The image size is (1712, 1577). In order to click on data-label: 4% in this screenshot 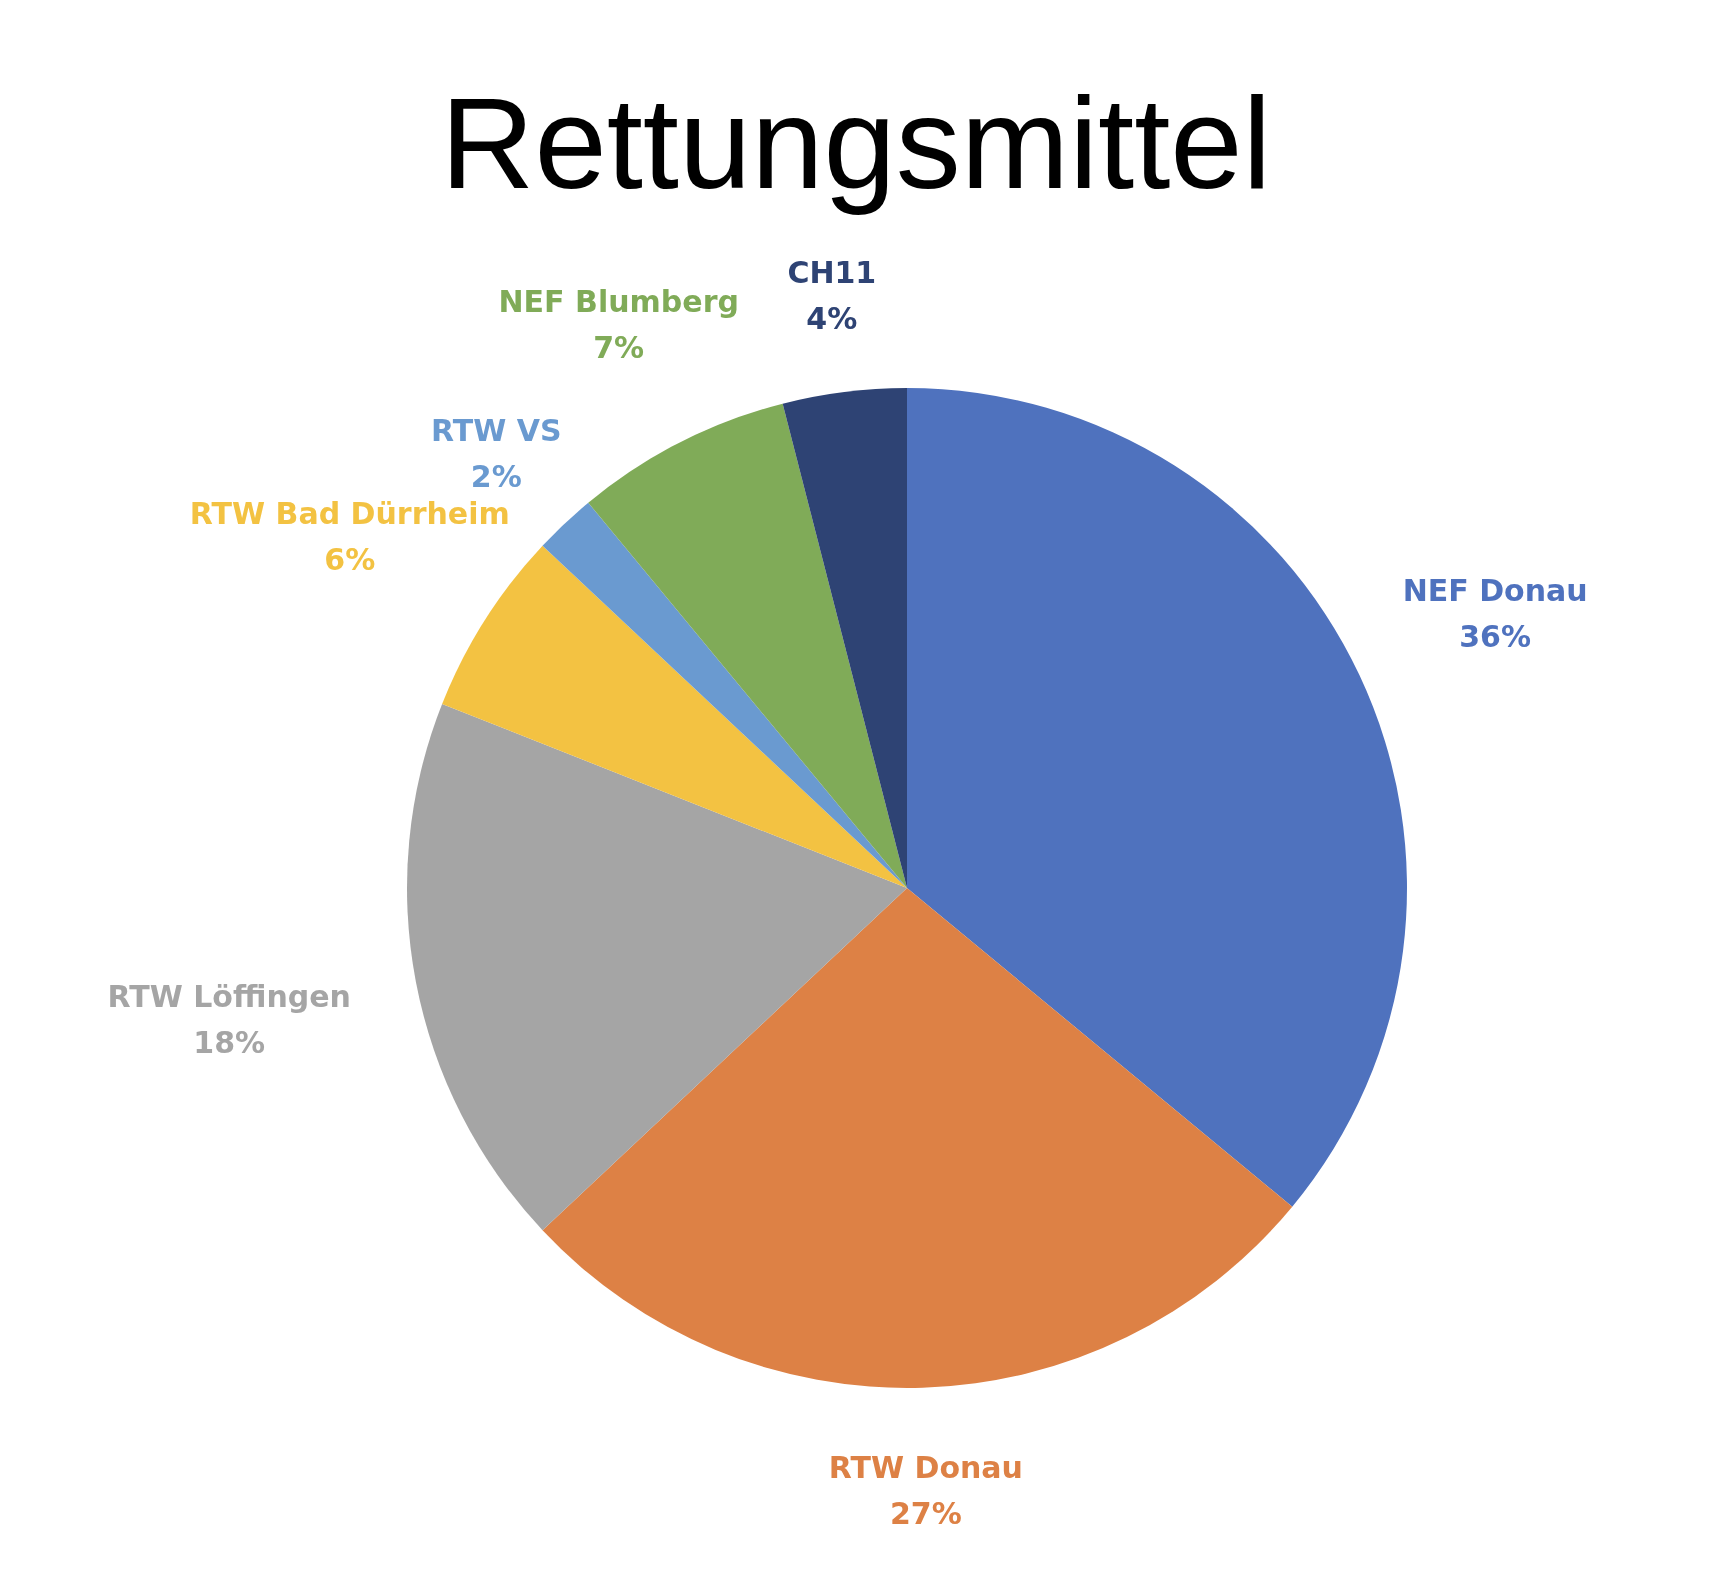, I will do `click(832, 318)`.